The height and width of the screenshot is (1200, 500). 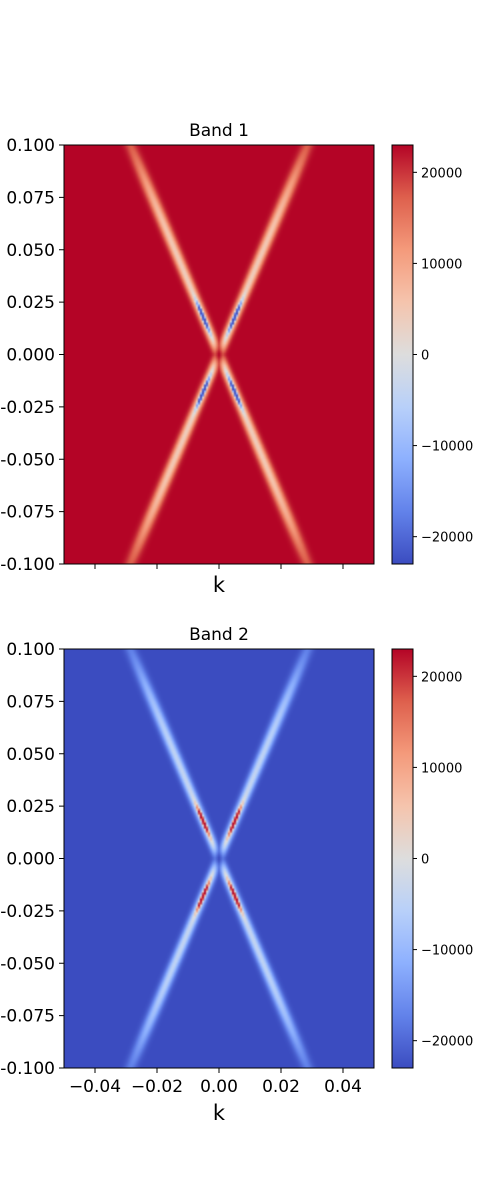 I want to click on x-tick-label: −0.02, so click(x=157, y=1087).